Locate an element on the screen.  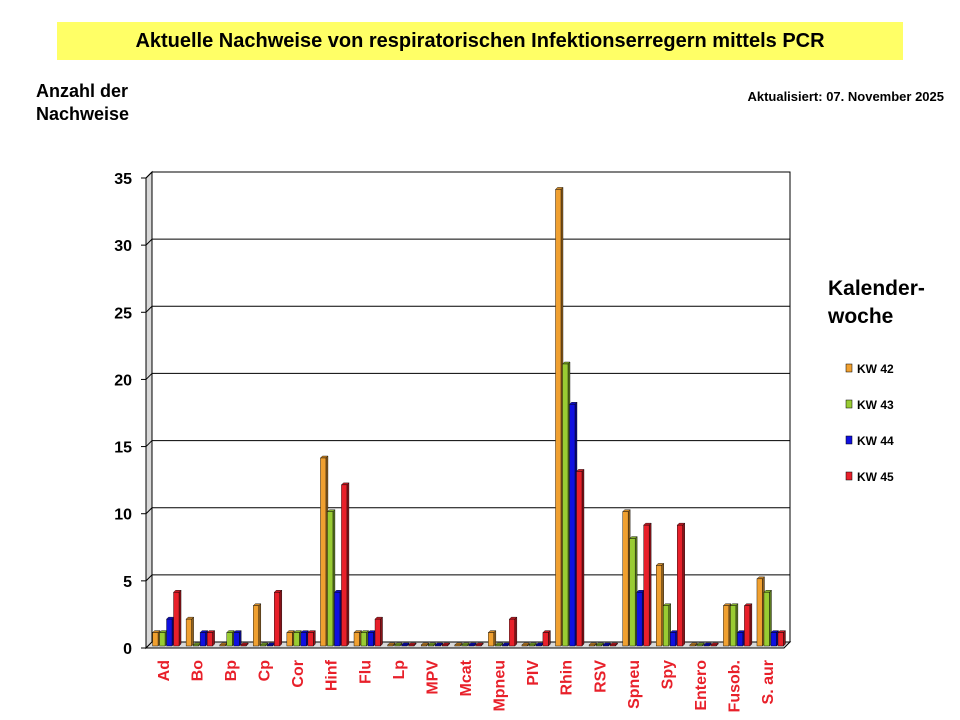
plot-side-wall is located at coordinates (149, 410).